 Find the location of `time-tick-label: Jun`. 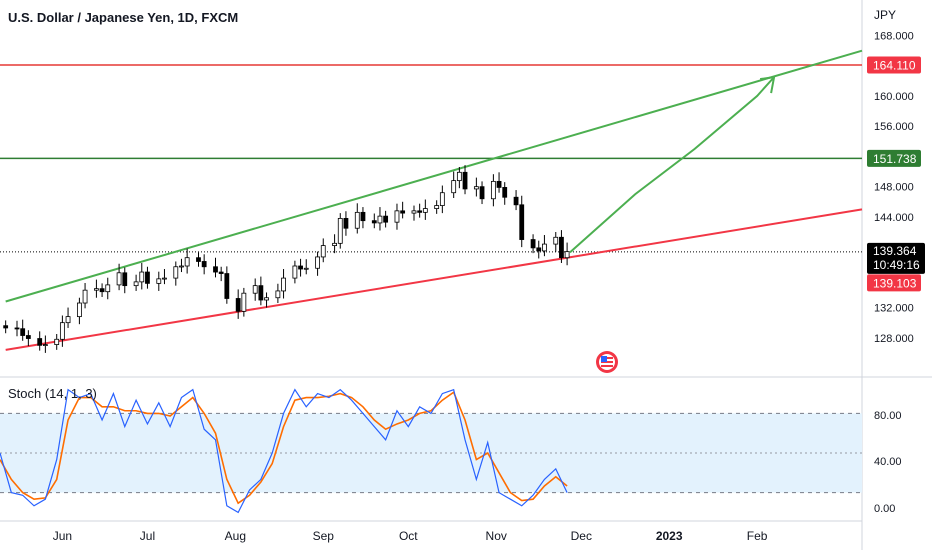

time-tick-label: Jun is located at coordinates (62, 536).